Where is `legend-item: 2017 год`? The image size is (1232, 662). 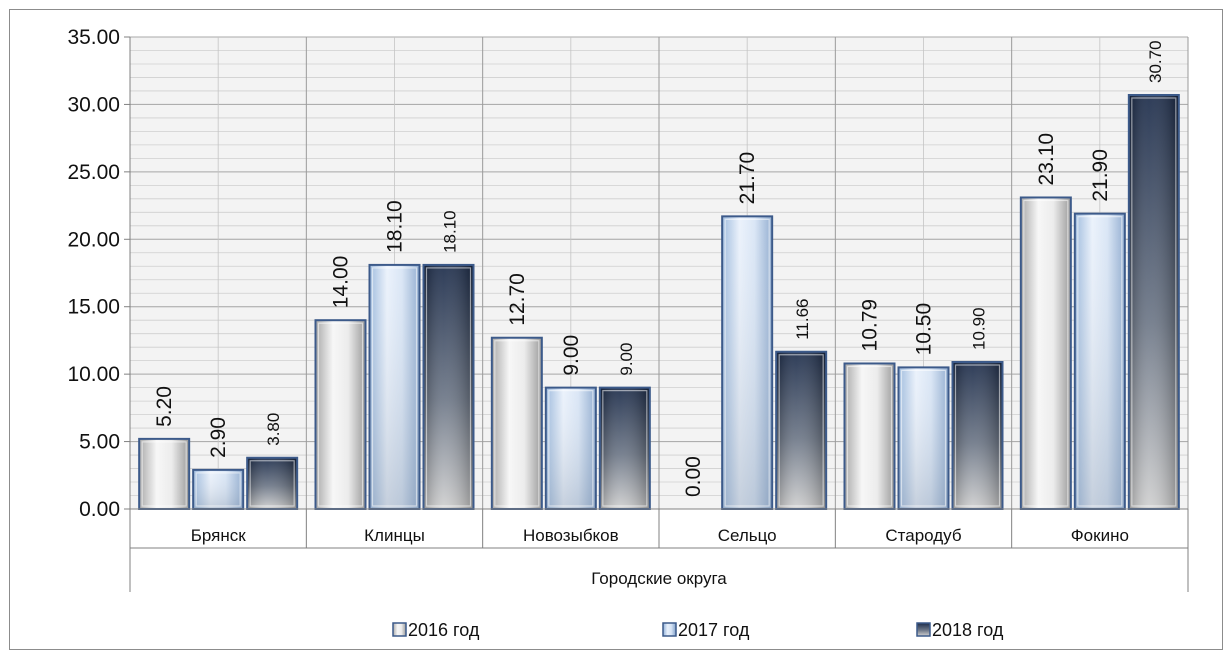
legend-item: 2017 год is located at coordinates (706, 630).